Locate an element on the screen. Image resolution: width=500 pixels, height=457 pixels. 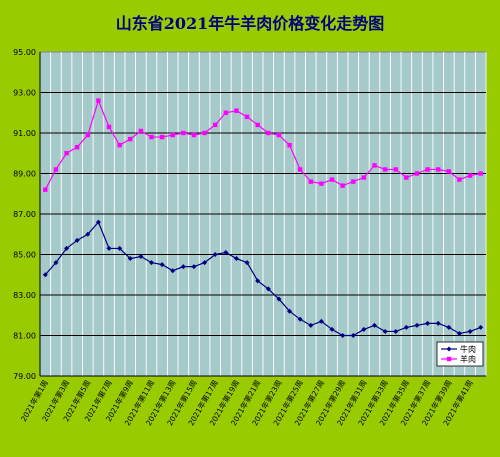
y-tick-label: 95.00 is located at coordinates (24, 52).